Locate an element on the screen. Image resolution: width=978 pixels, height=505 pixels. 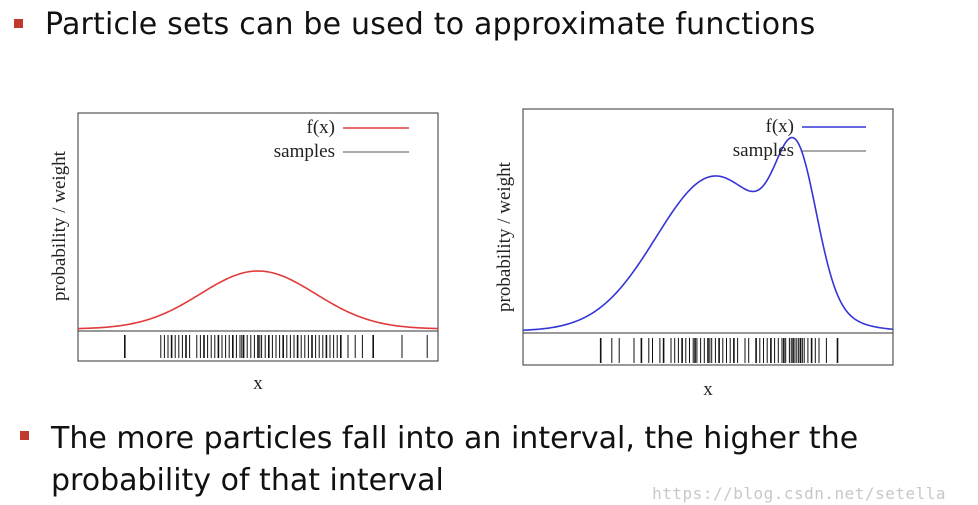
watermark: https://blog.csdn.net/setella is located at coordinates (799, 493).